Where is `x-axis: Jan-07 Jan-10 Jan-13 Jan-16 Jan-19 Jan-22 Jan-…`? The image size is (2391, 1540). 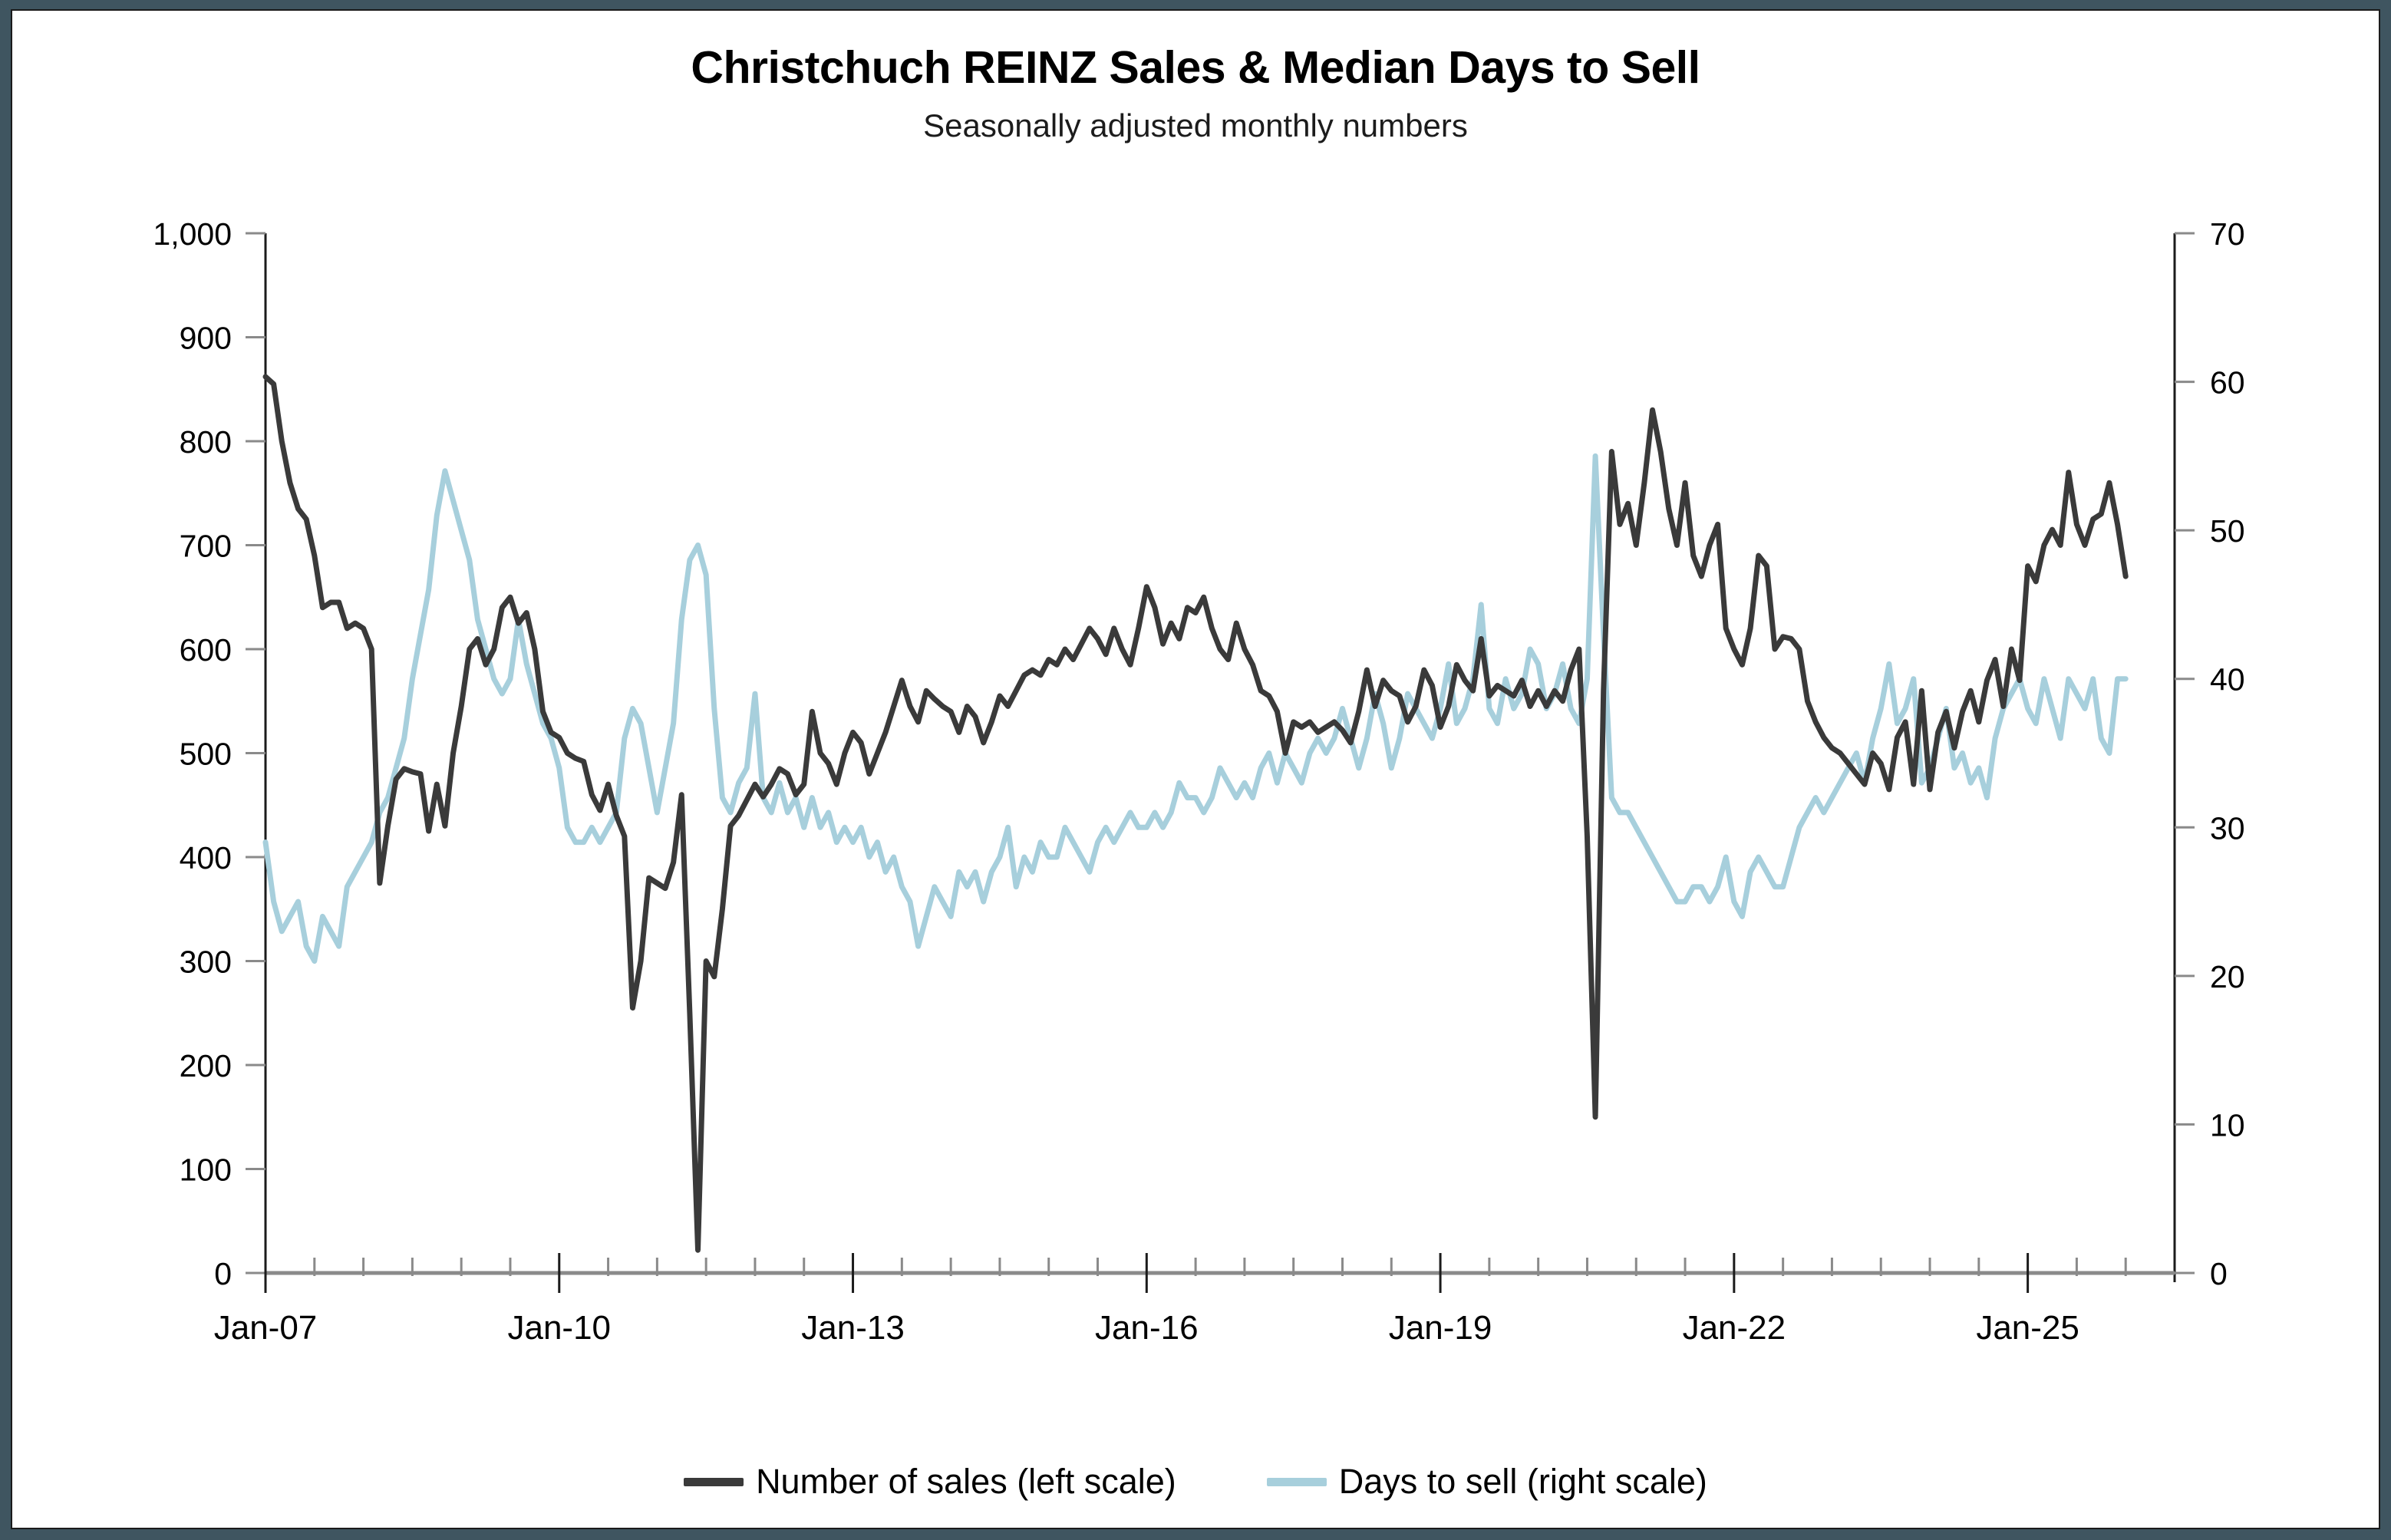
x-axis: Jan-07 Jan-10 Jan-13 Jan-16 Jan-19 Jan-22 Jan-… is located at coordinates (1194, 1300).